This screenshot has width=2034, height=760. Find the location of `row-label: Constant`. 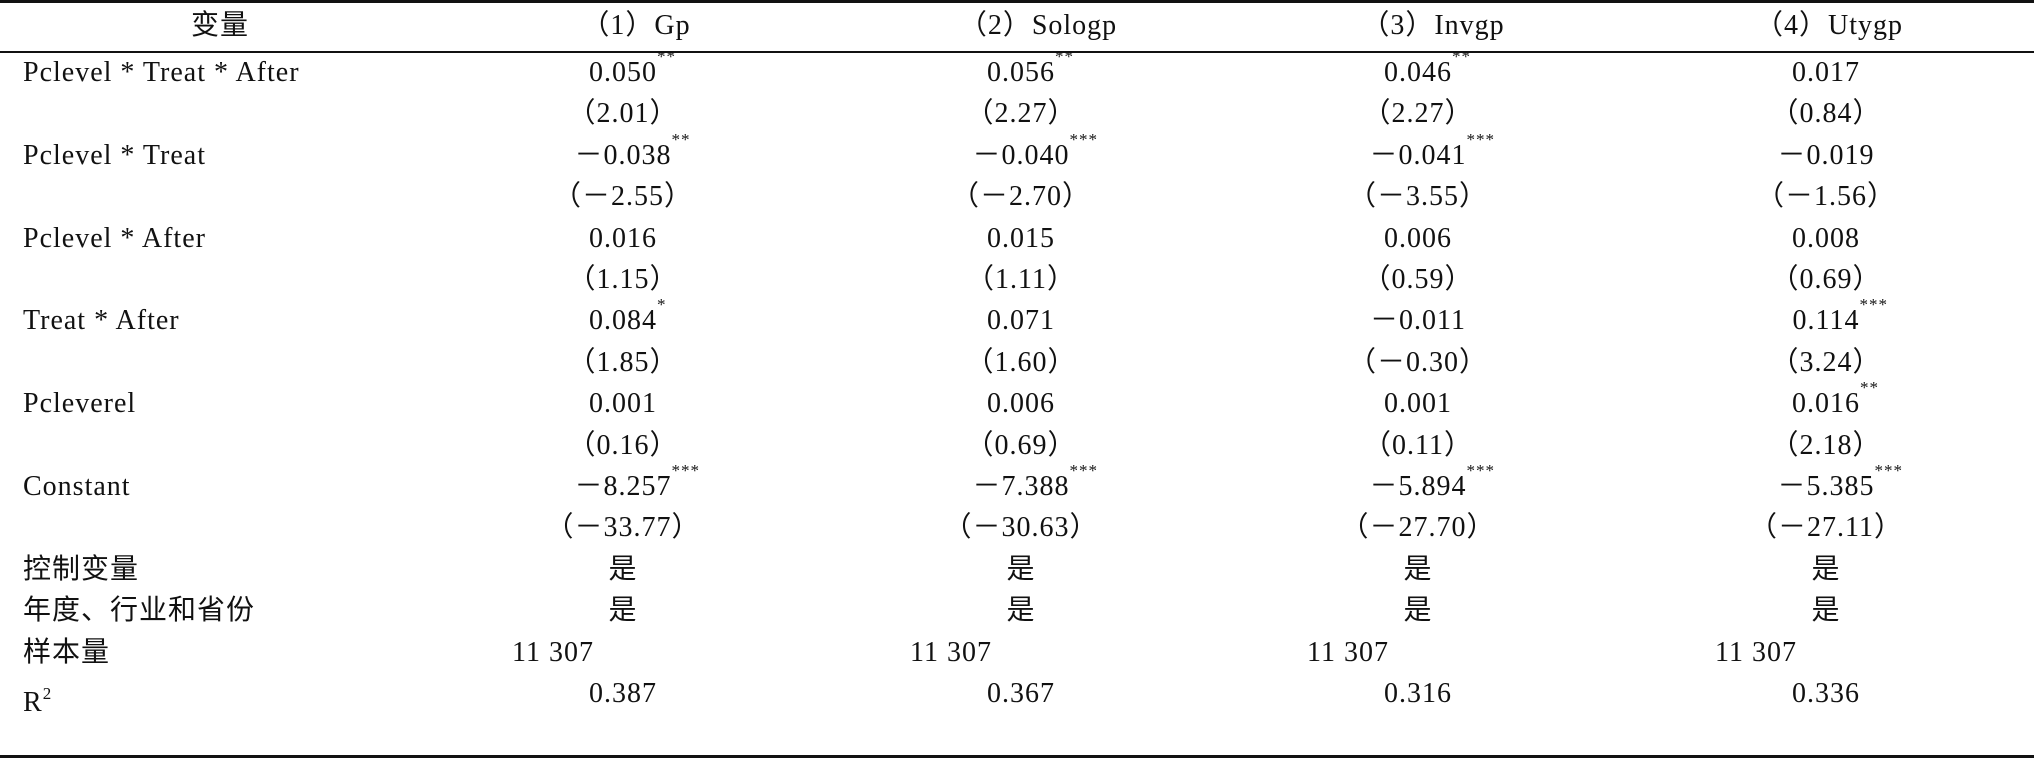

row-label: Constant is located at coordinates (77, 486).